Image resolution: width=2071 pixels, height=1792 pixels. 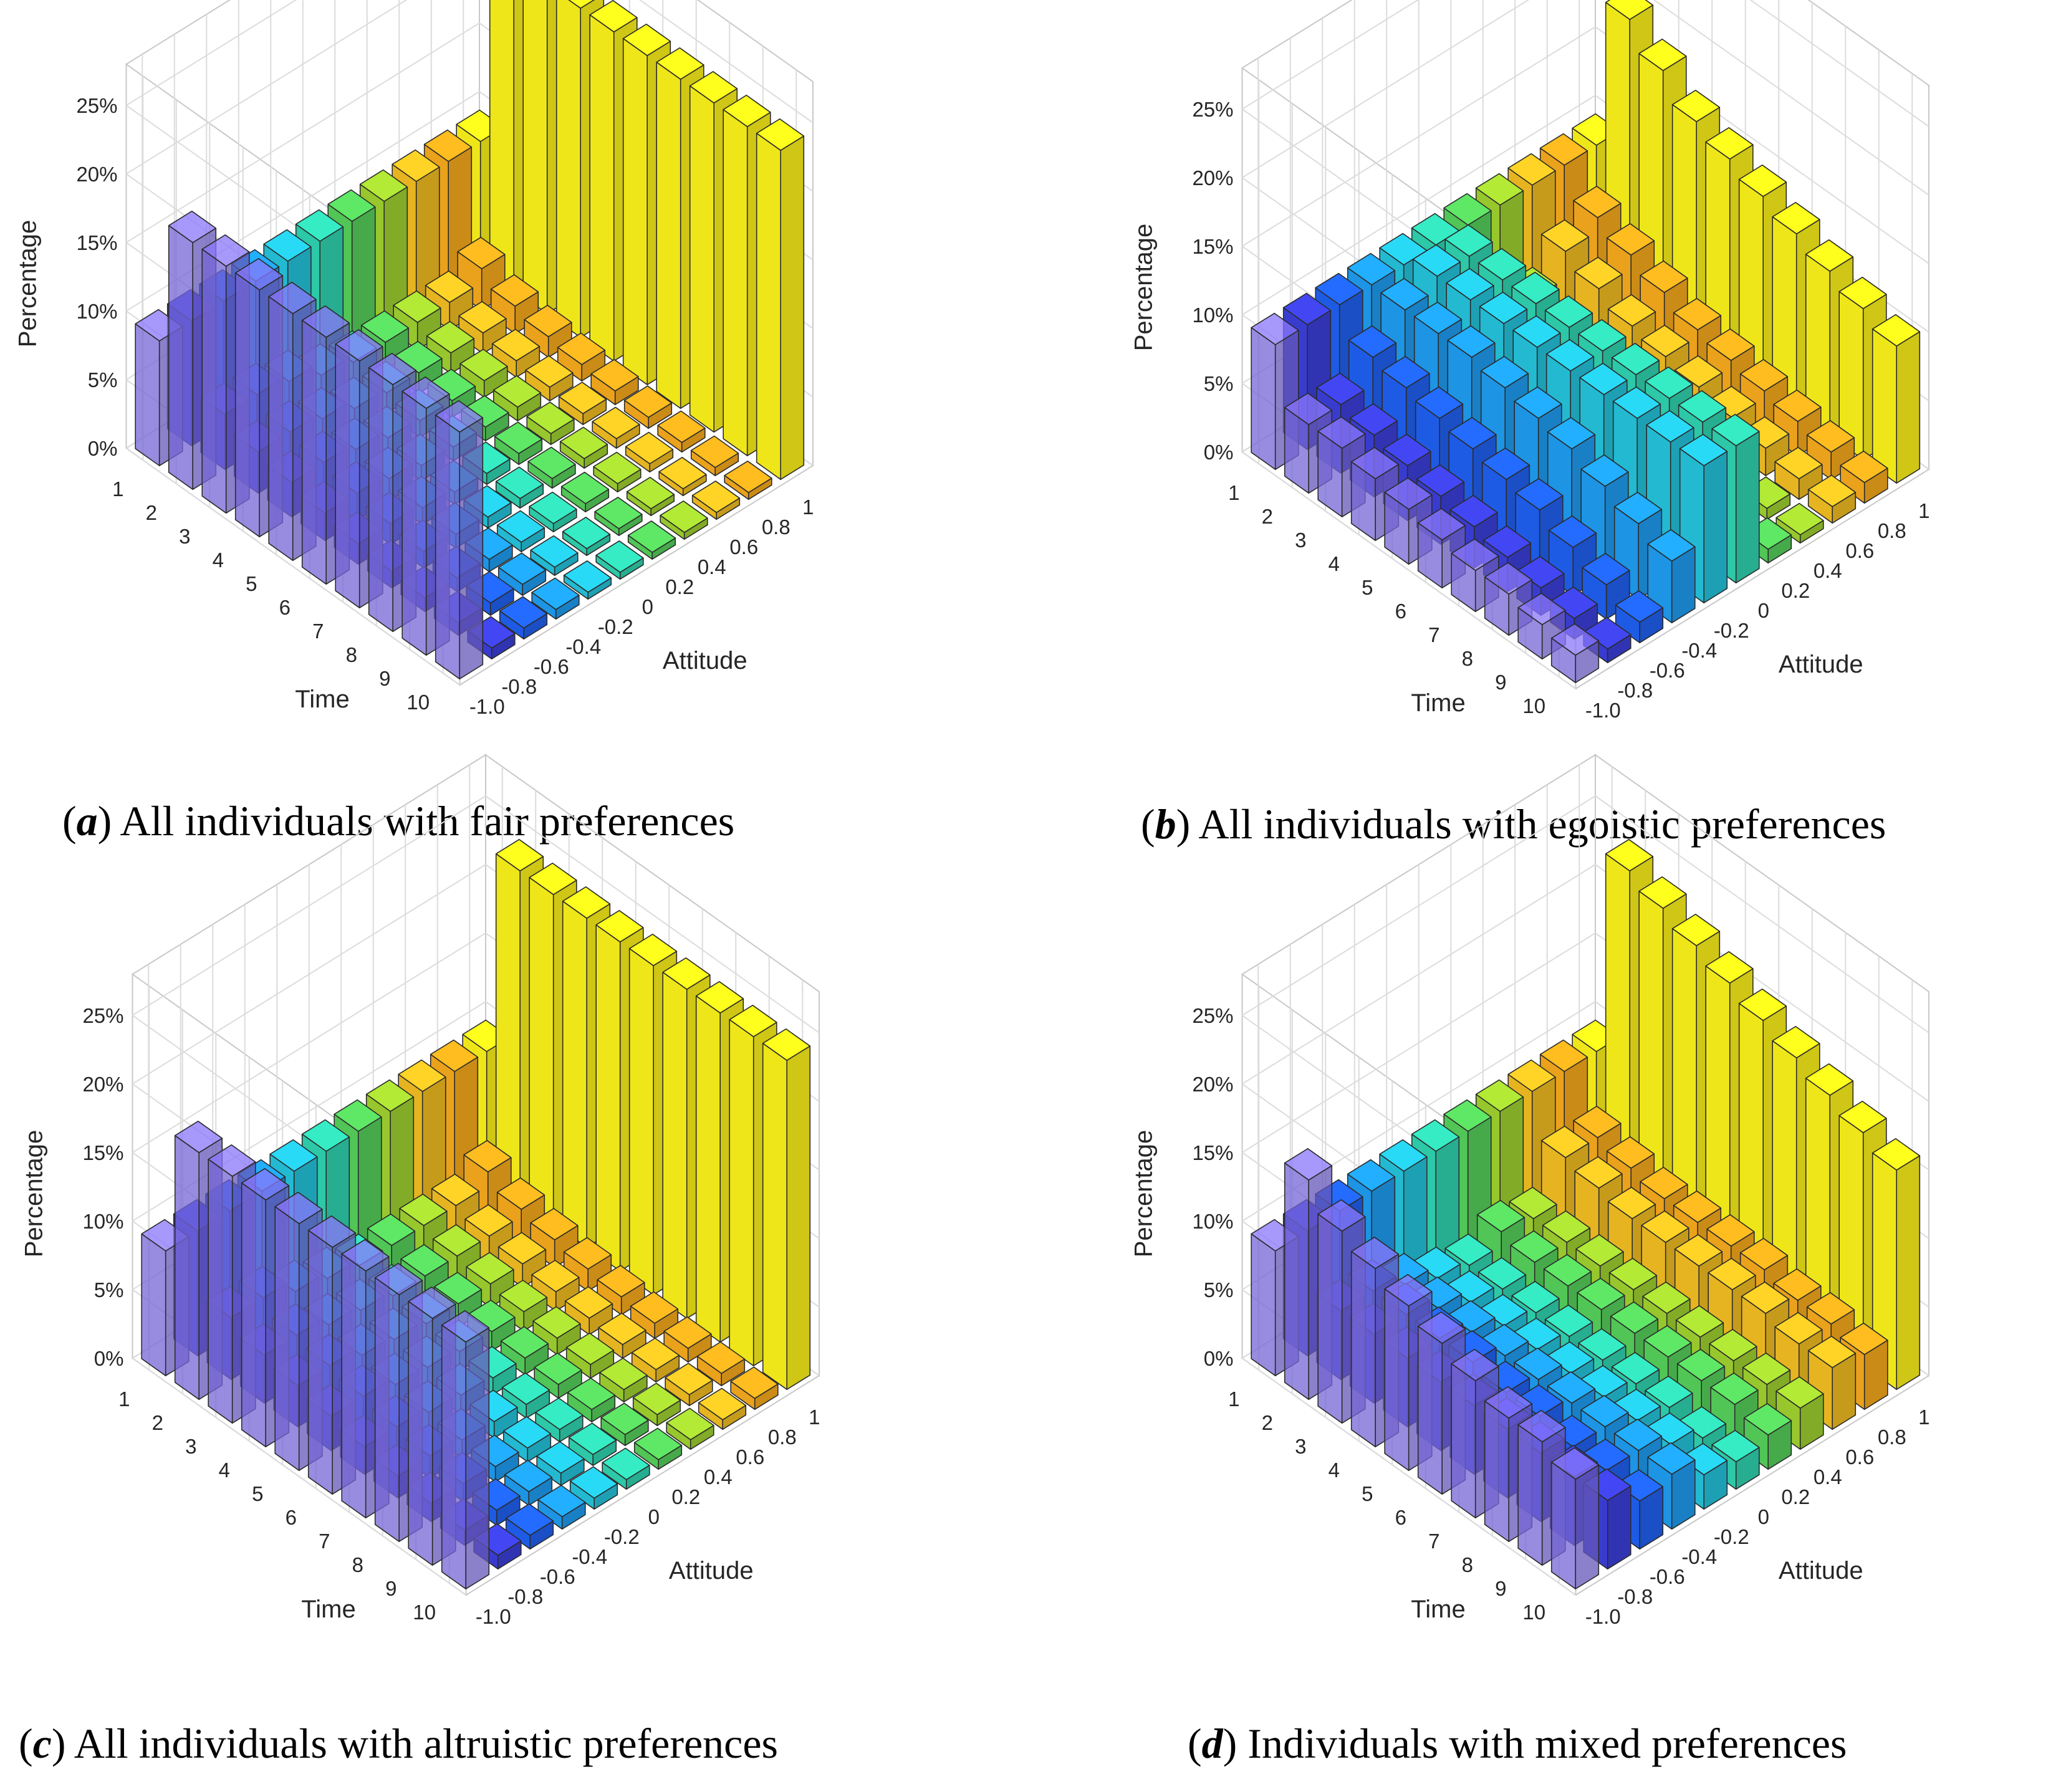 I want to click on bar-0.8-t6, so click(x=621, y=1290).